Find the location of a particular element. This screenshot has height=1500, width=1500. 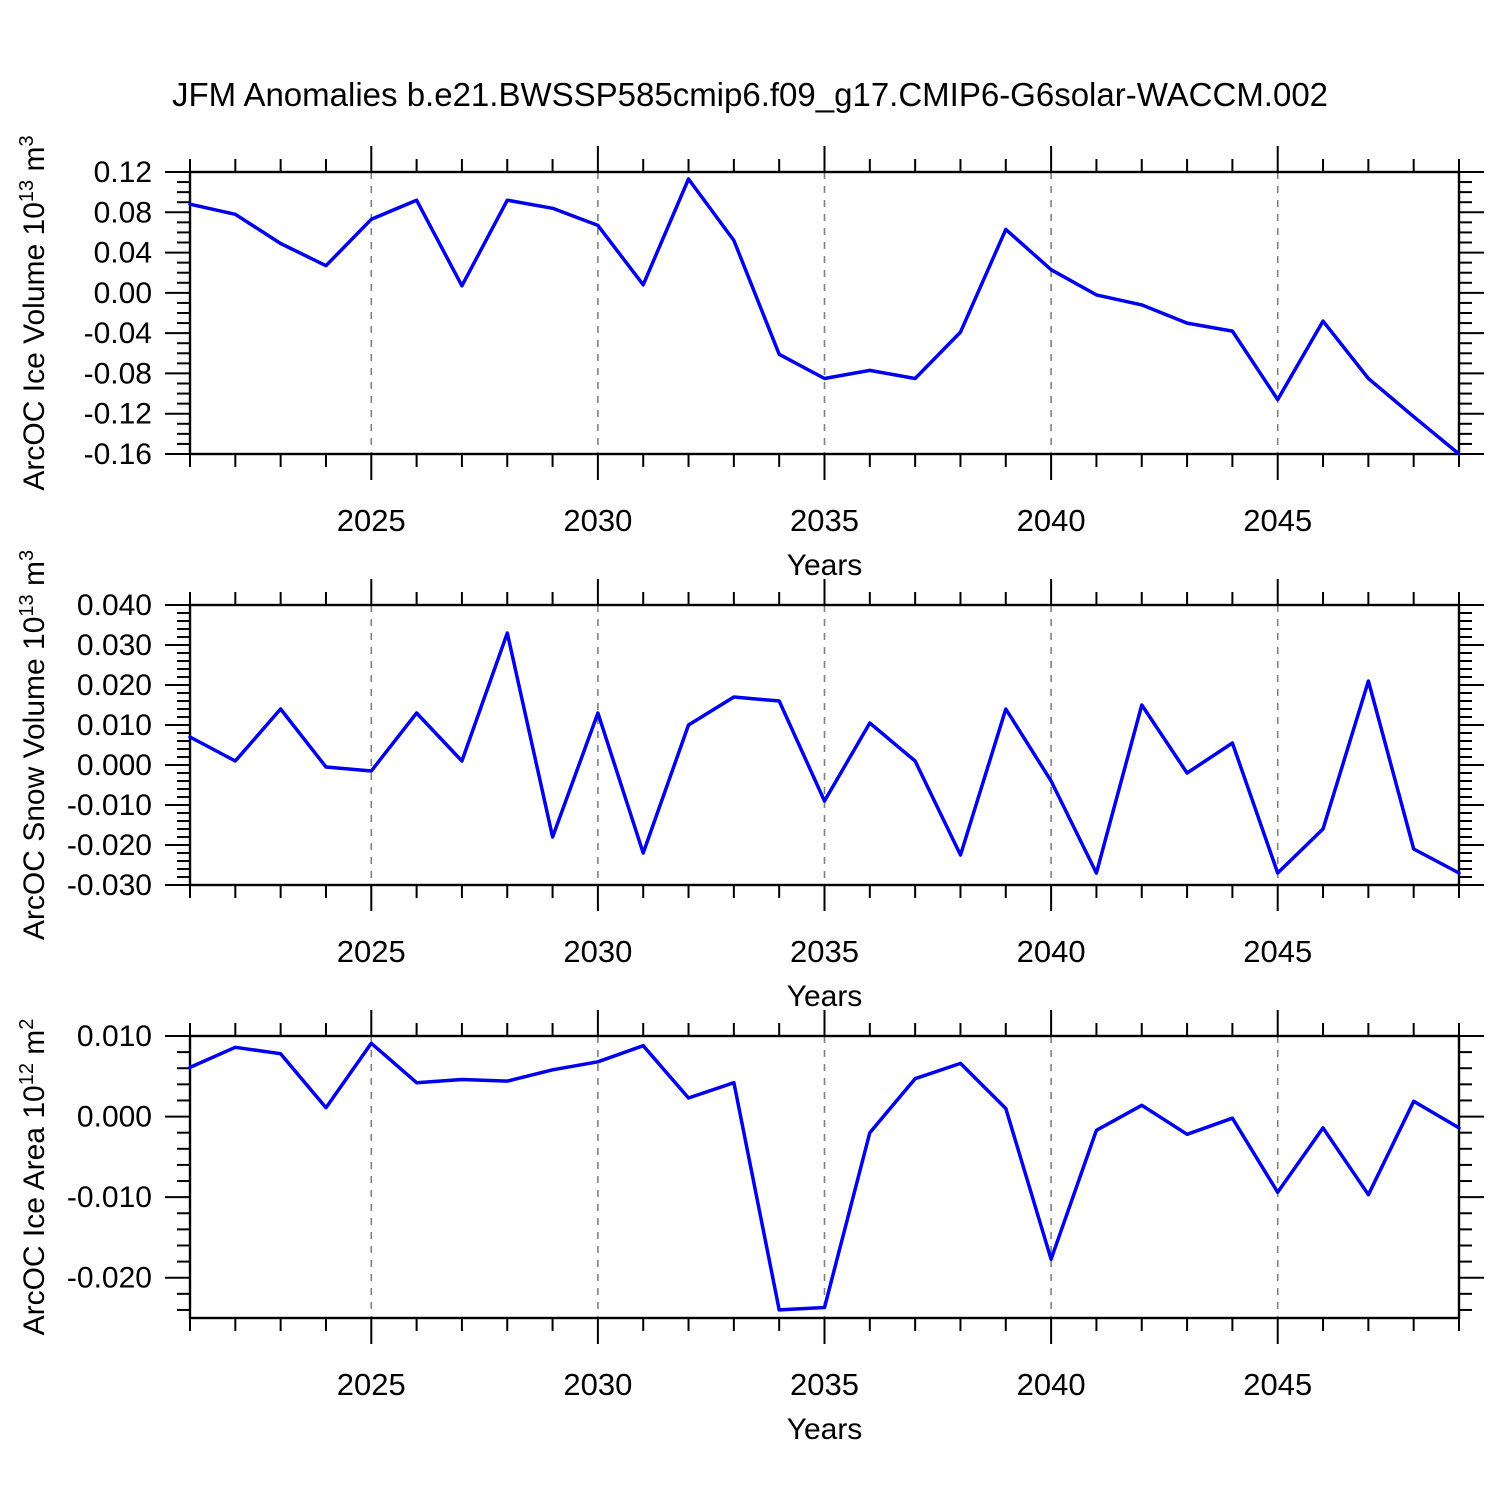

y-tick-label: -0.08 is located at coordinates (118, 373).